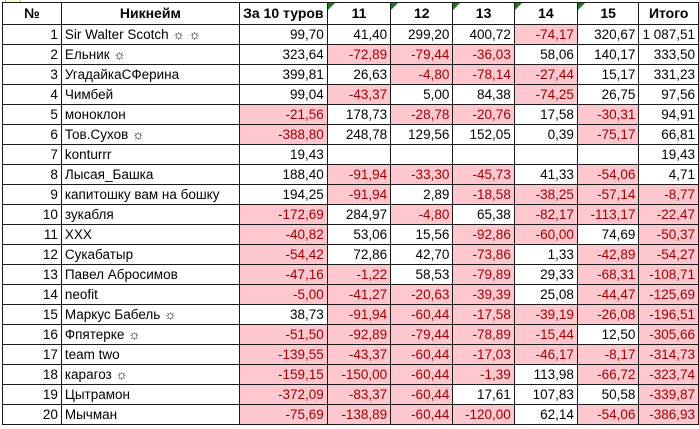 The image size is (699, 429). Describe the element at coordinates (283, 114) in the screenshot. I see `value-cell: -21,56` at that location.